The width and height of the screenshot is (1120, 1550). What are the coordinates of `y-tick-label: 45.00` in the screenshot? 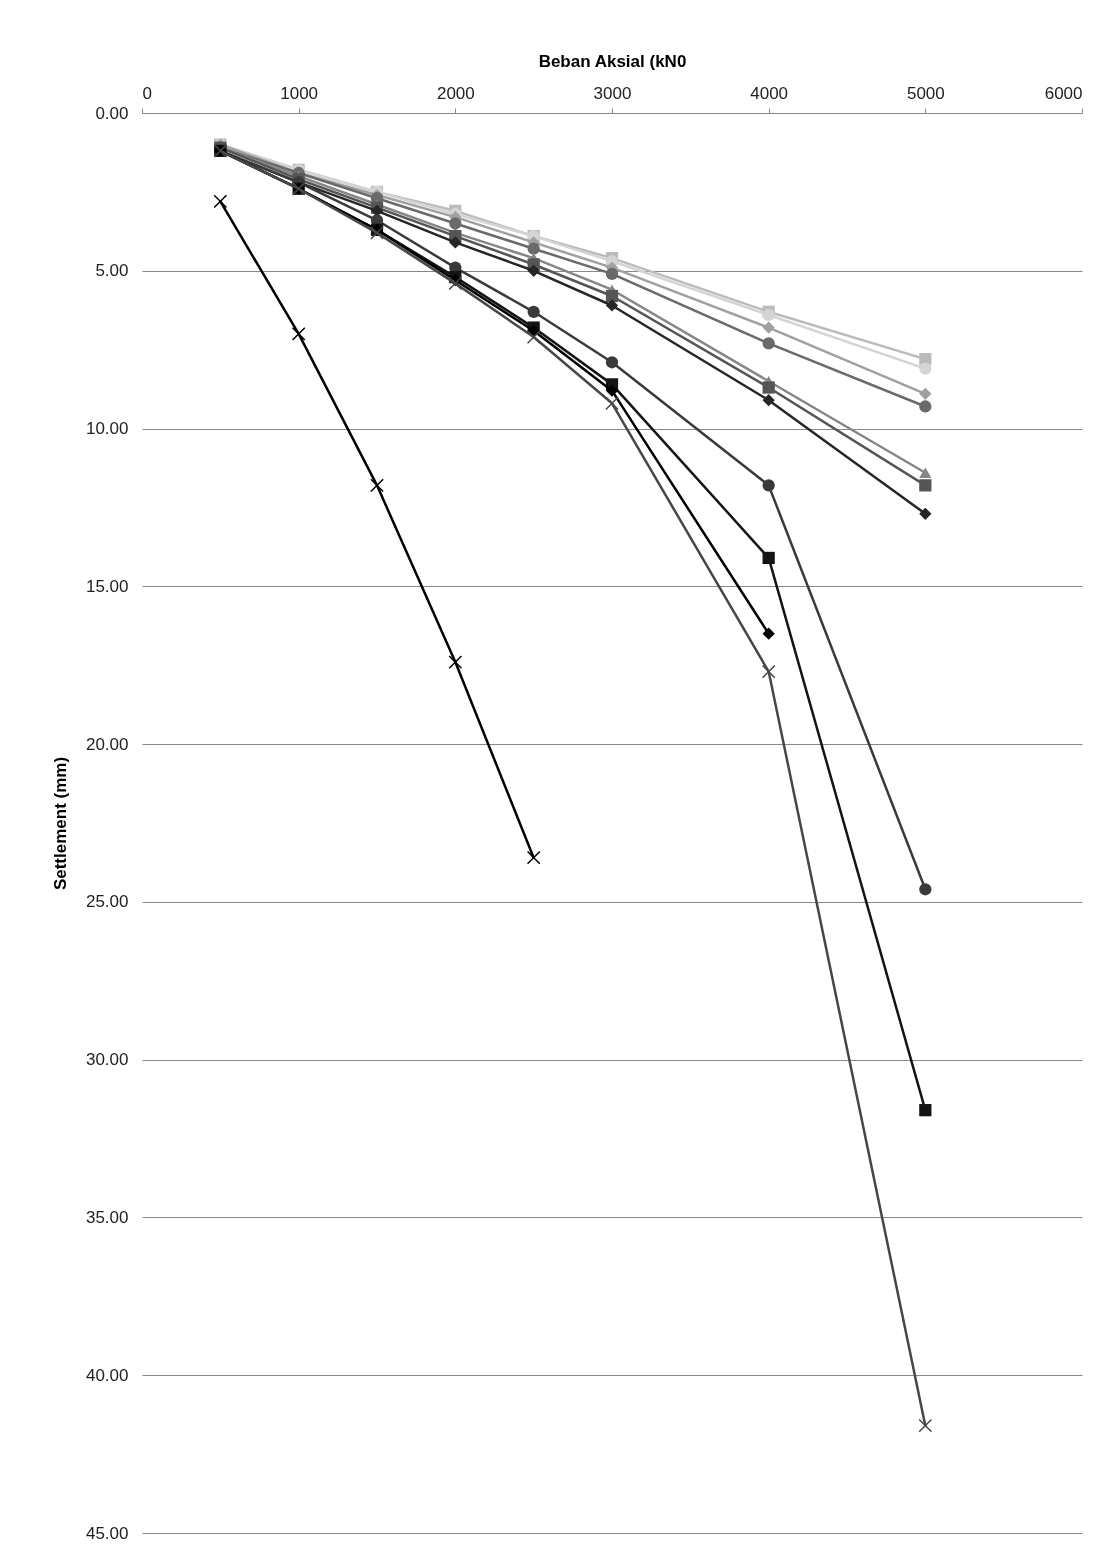 It's located at (107, 1533).